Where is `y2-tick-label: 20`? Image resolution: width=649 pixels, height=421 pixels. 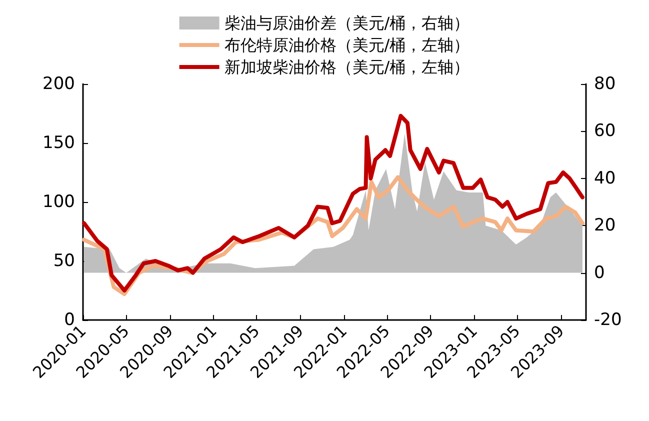
y2-tick-label: 20 is located at coordinates (605, 226).